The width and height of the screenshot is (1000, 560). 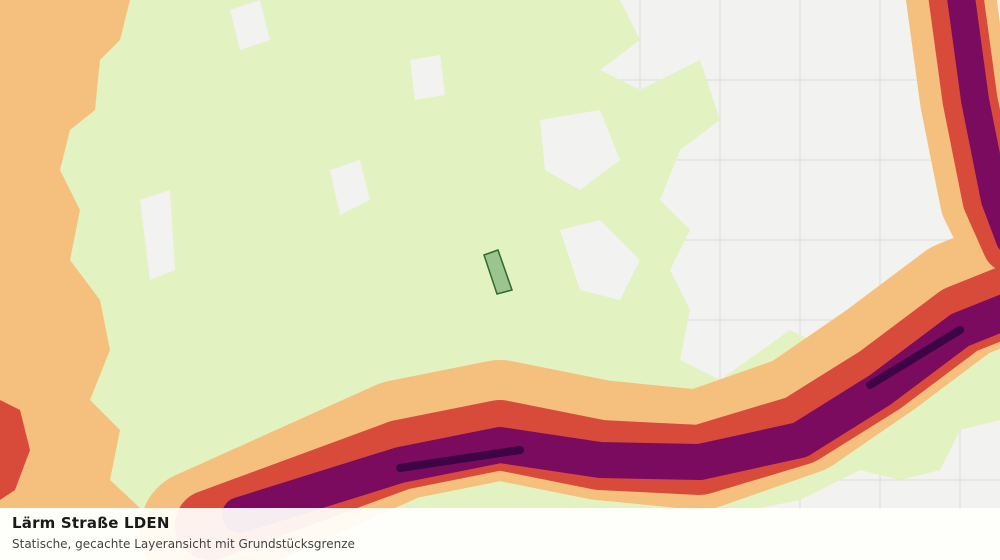 I want to click on noise-zone-medium, so click(x=70, y=254).